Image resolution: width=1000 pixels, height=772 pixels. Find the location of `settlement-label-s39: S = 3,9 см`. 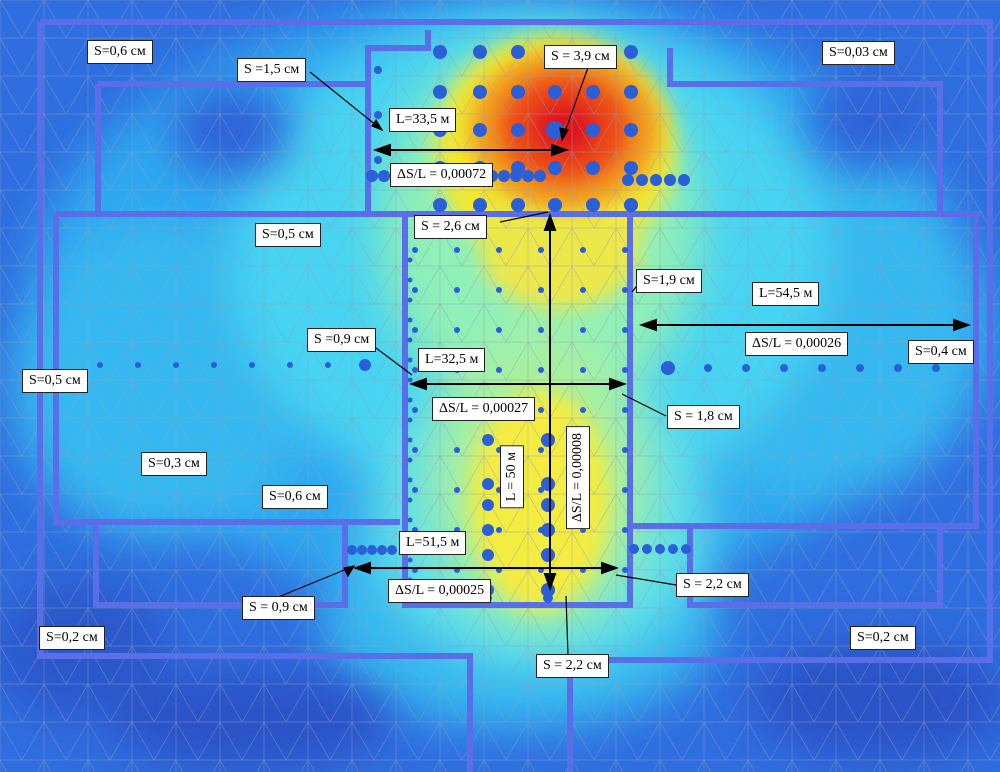

settlement-label-s39: S = 3,9 см is located at coordinates (580, 57).